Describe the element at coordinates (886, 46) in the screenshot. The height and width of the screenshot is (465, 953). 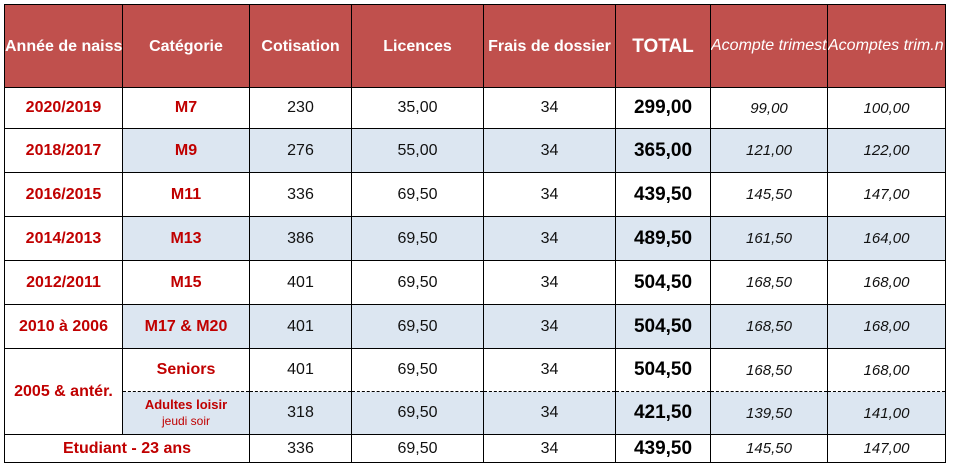
I see `header-acompte23: Acomptes trim.n°2 & n°3` at that location.